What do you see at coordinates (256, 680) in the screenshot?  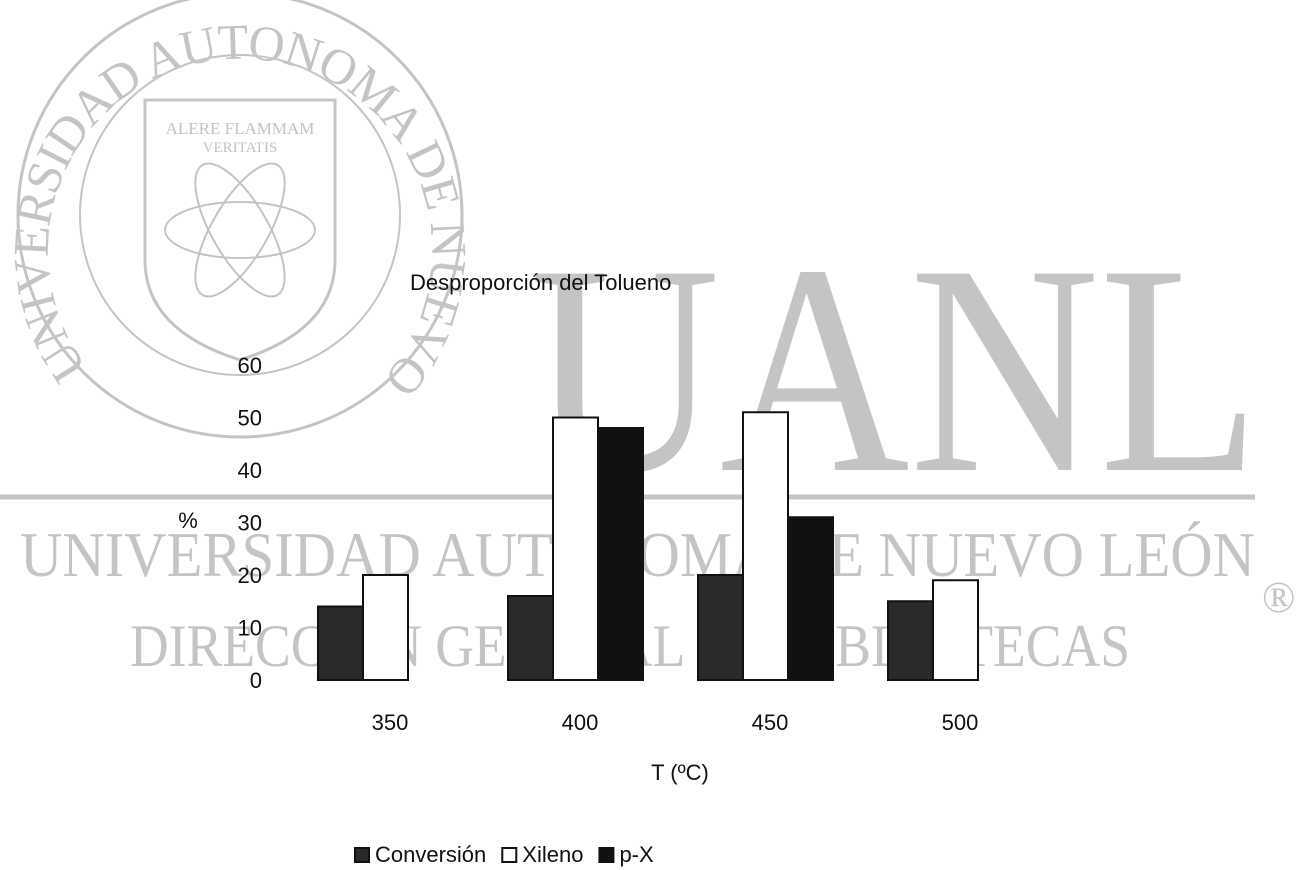 I see `y-tick-label: 0` at bounding box center [256, 680].